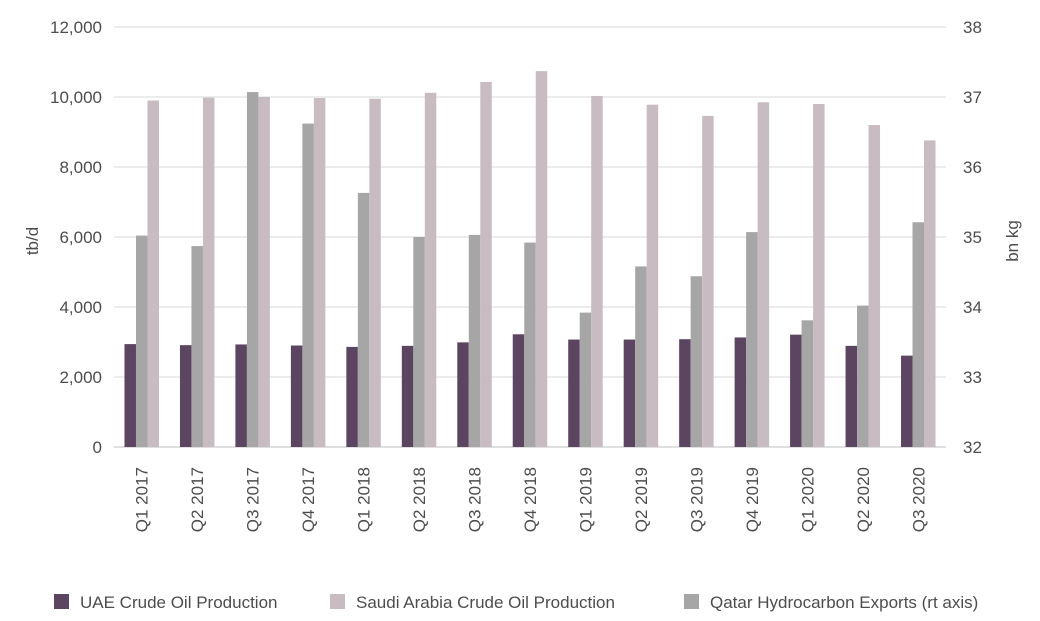 This screenshot has height=621, width=1040. I want to click on legend-item: Qatar Hydrocarbon Exports (rt axis), so click(831, 602).